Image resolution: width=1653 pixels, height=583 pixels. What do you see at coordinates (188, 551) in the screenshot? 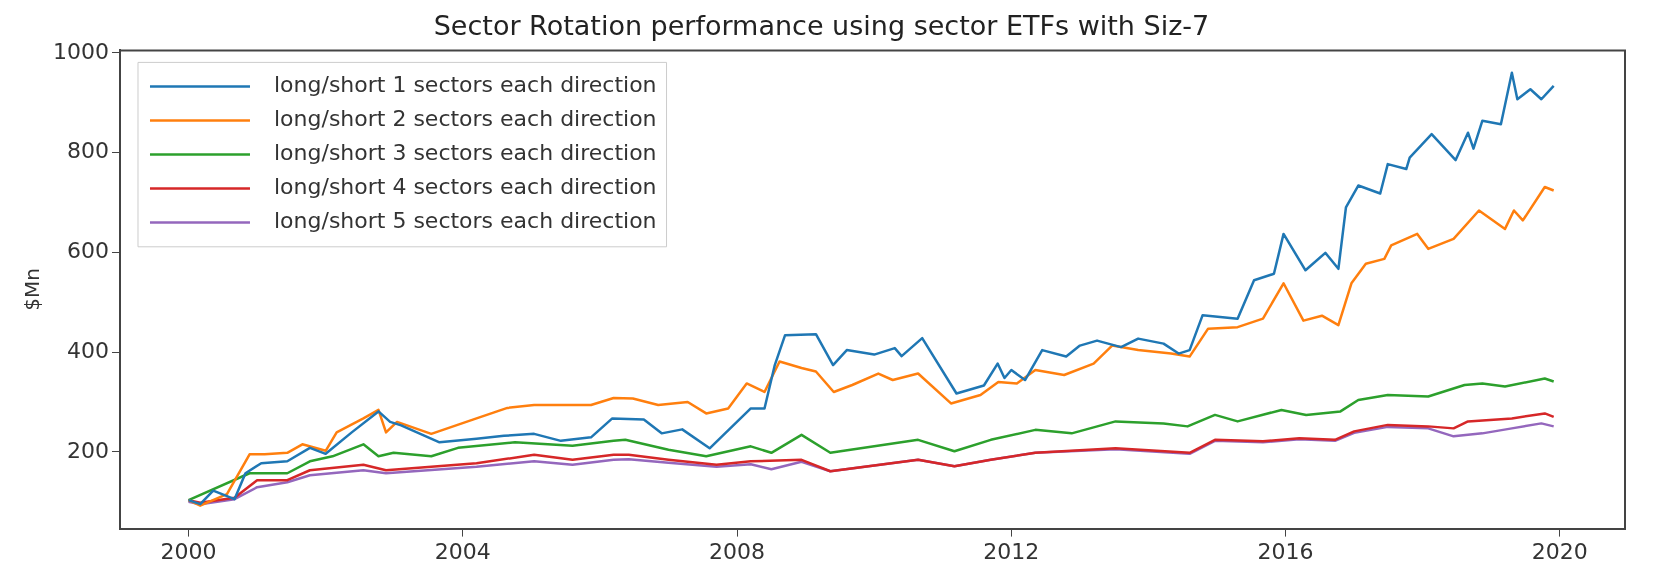
I see `x-tick-label: 2000` at bounding box center [188, 551].